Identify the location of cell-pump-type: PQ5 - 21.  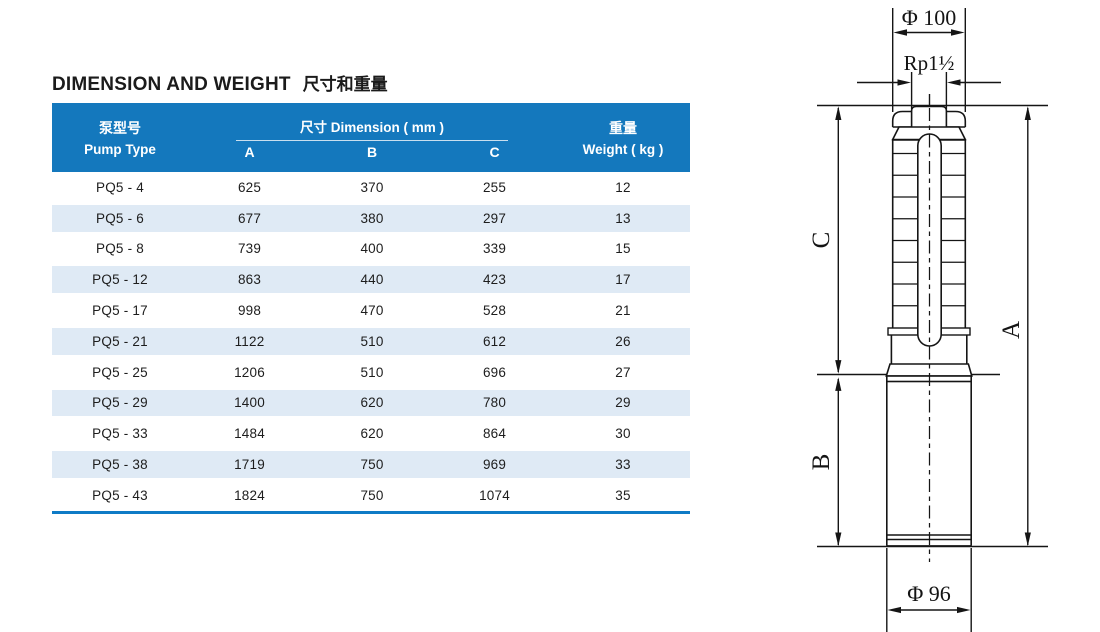
(120, 341).